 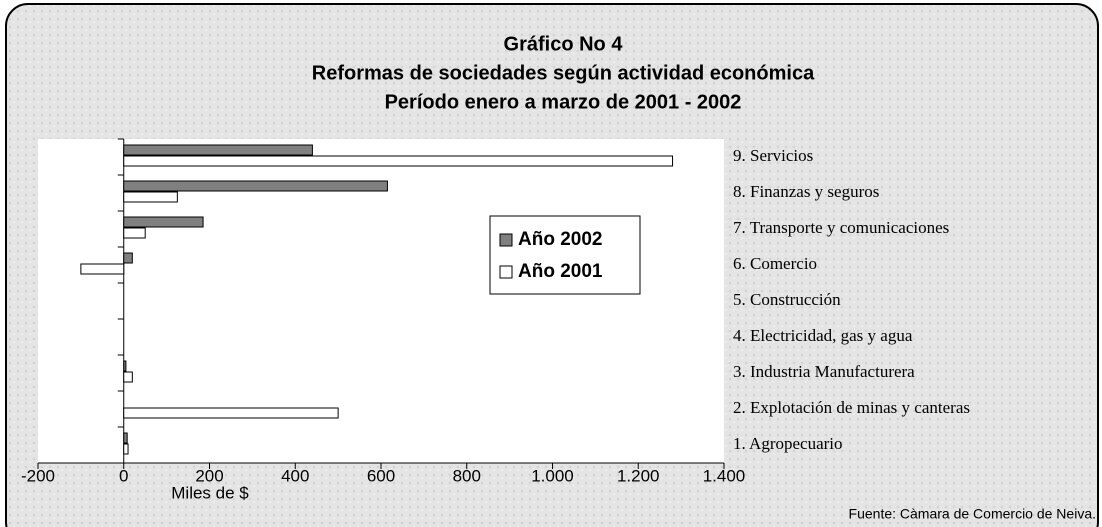 What do you see at coordinates (775, 263) in the screenshot?
I see `category-label: 6. Comercio` at bounding box center [775, 263].